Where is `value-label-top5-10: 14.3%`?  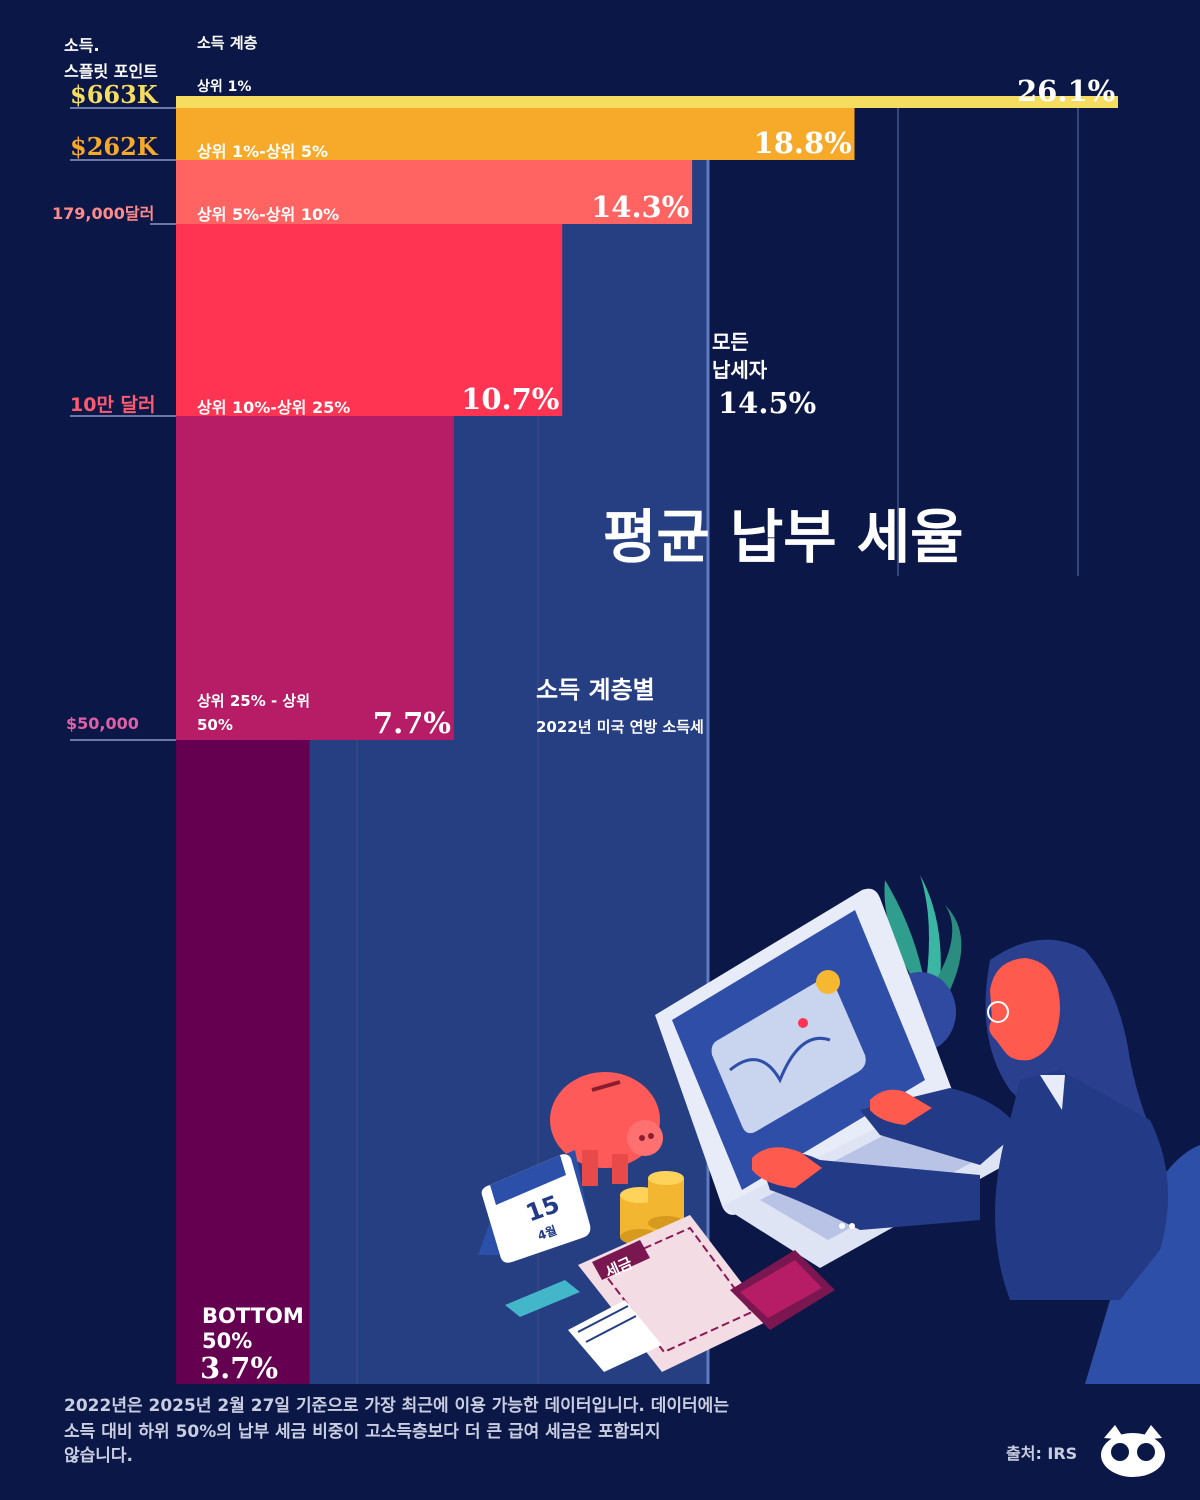
value-label-top5-10: 14.3% is located at coordinates (640, 207).